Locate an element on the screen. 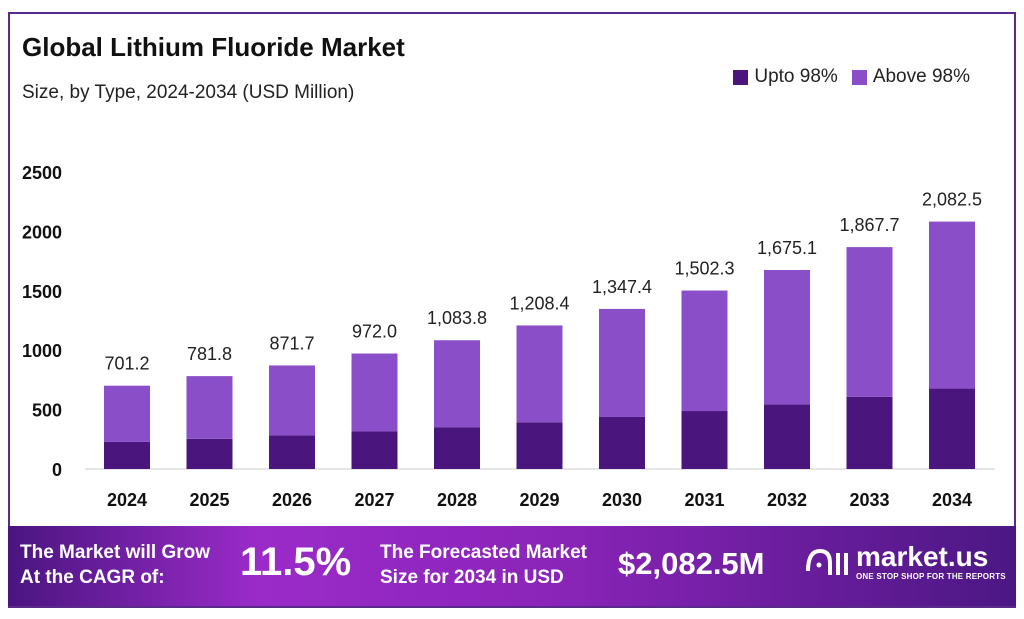  forecast-value: $2,082.5M is located at coordinates (691, 563).